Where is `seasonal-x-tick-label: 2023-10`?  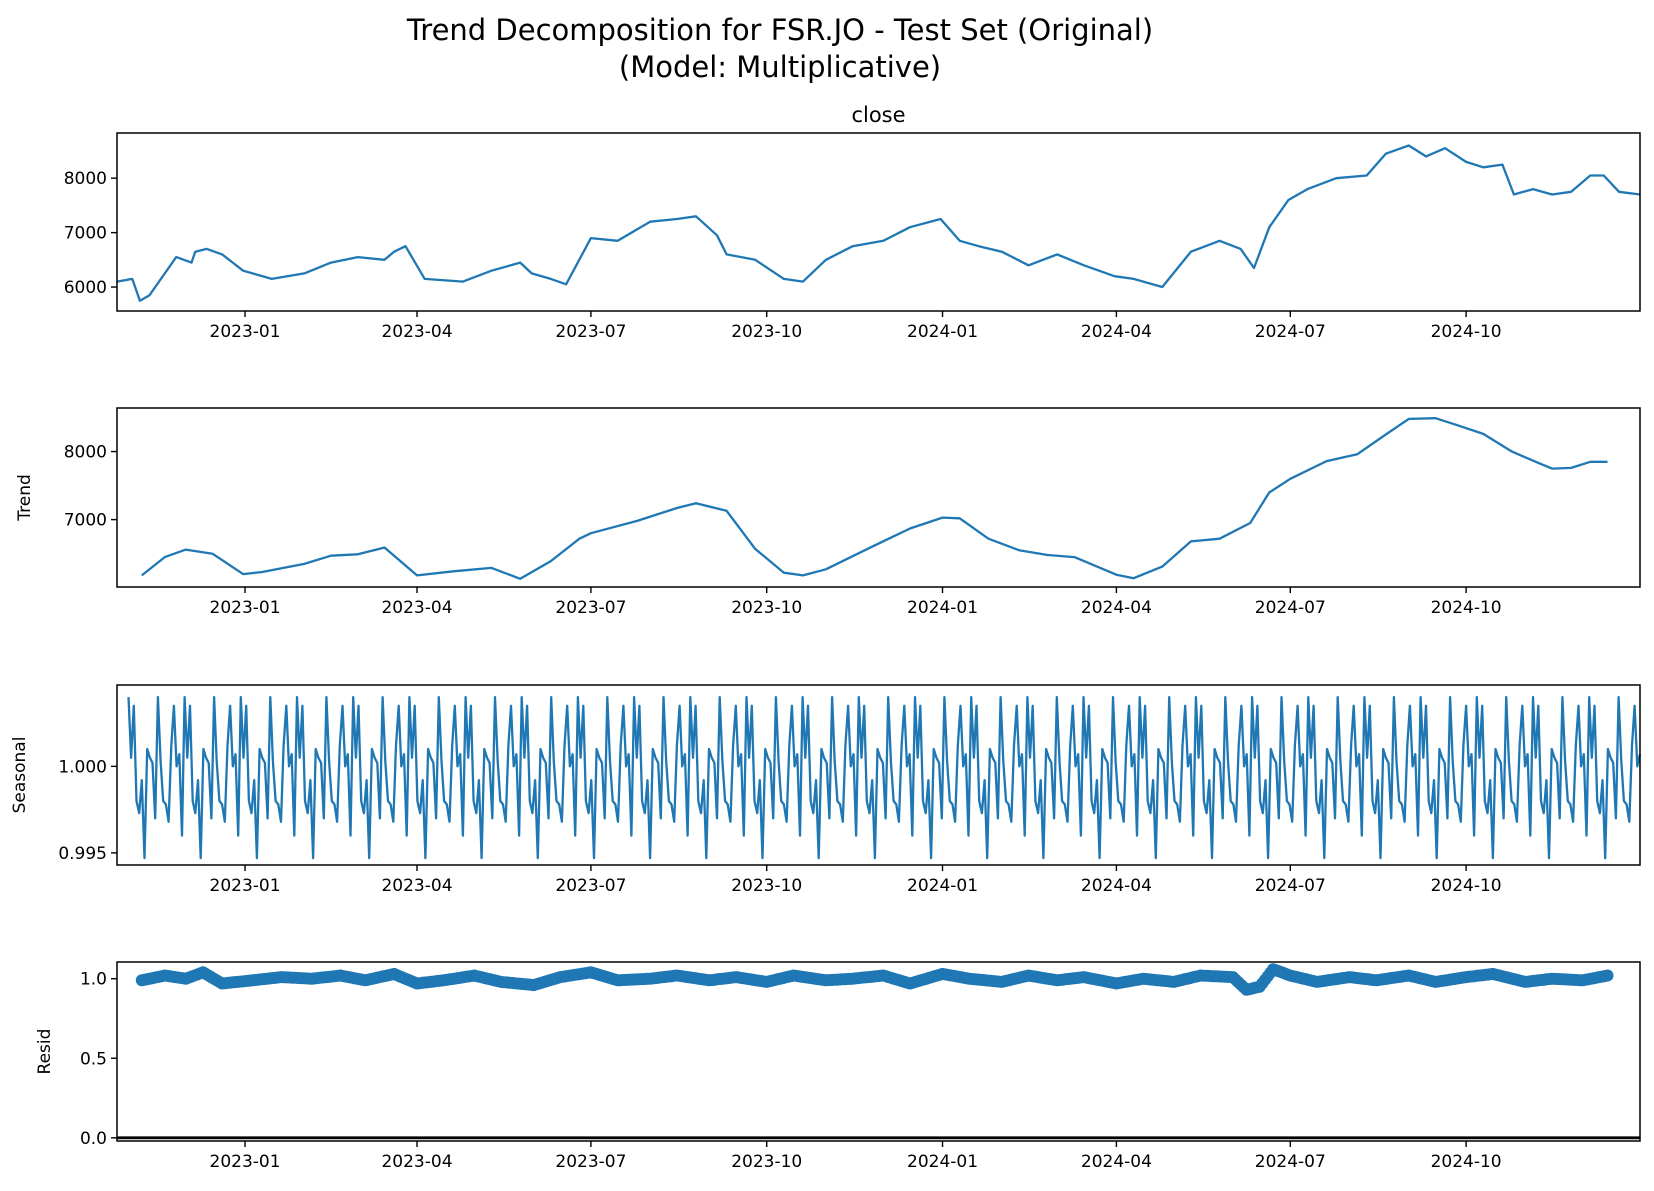
seasonal-x-tick-label: 2023-10 is located at coordinates (766, 886).